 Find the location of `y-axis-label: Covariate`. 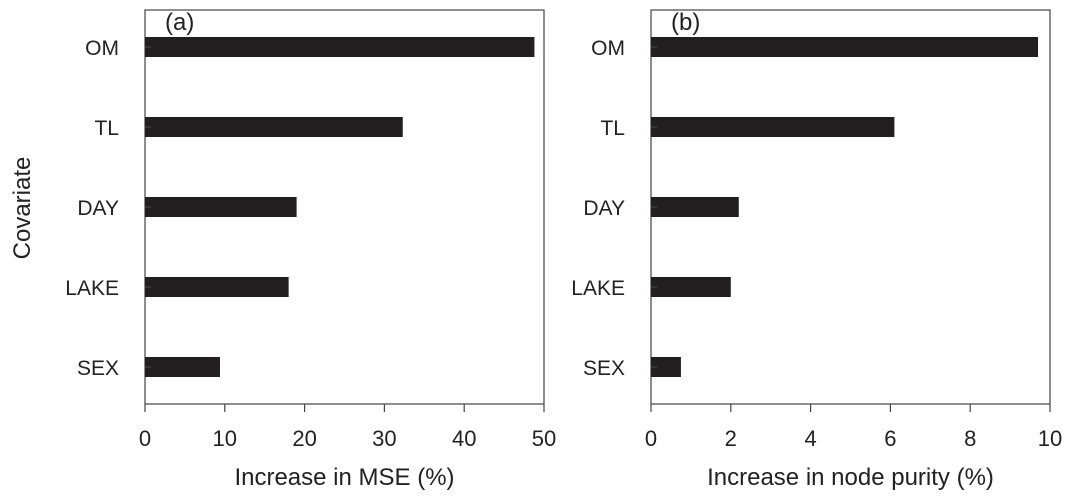

y-axis-label: Covariate is located at coordinates (22, 208).